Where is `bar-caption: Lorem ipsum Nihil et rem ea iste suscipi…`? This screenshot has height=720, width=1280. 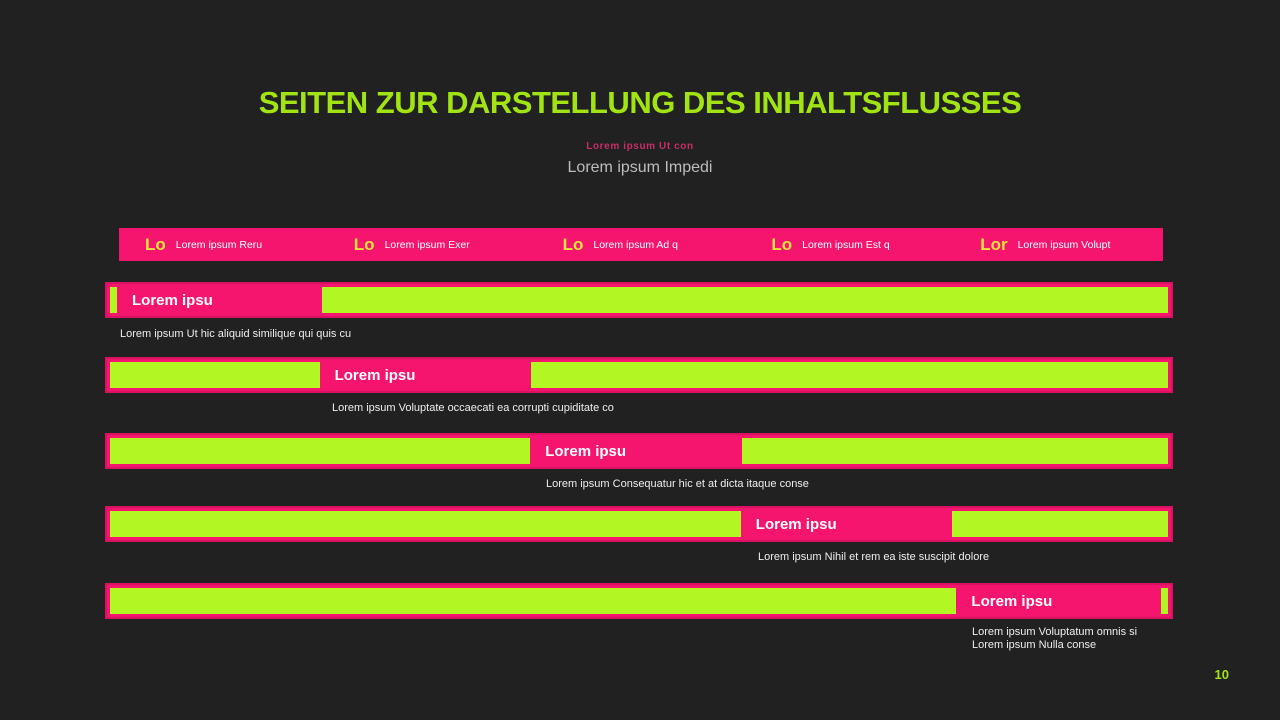
bar-caption: Lorem ipsum Nihil et rem ea iste suscipi… is located at coordinates (874, 557).